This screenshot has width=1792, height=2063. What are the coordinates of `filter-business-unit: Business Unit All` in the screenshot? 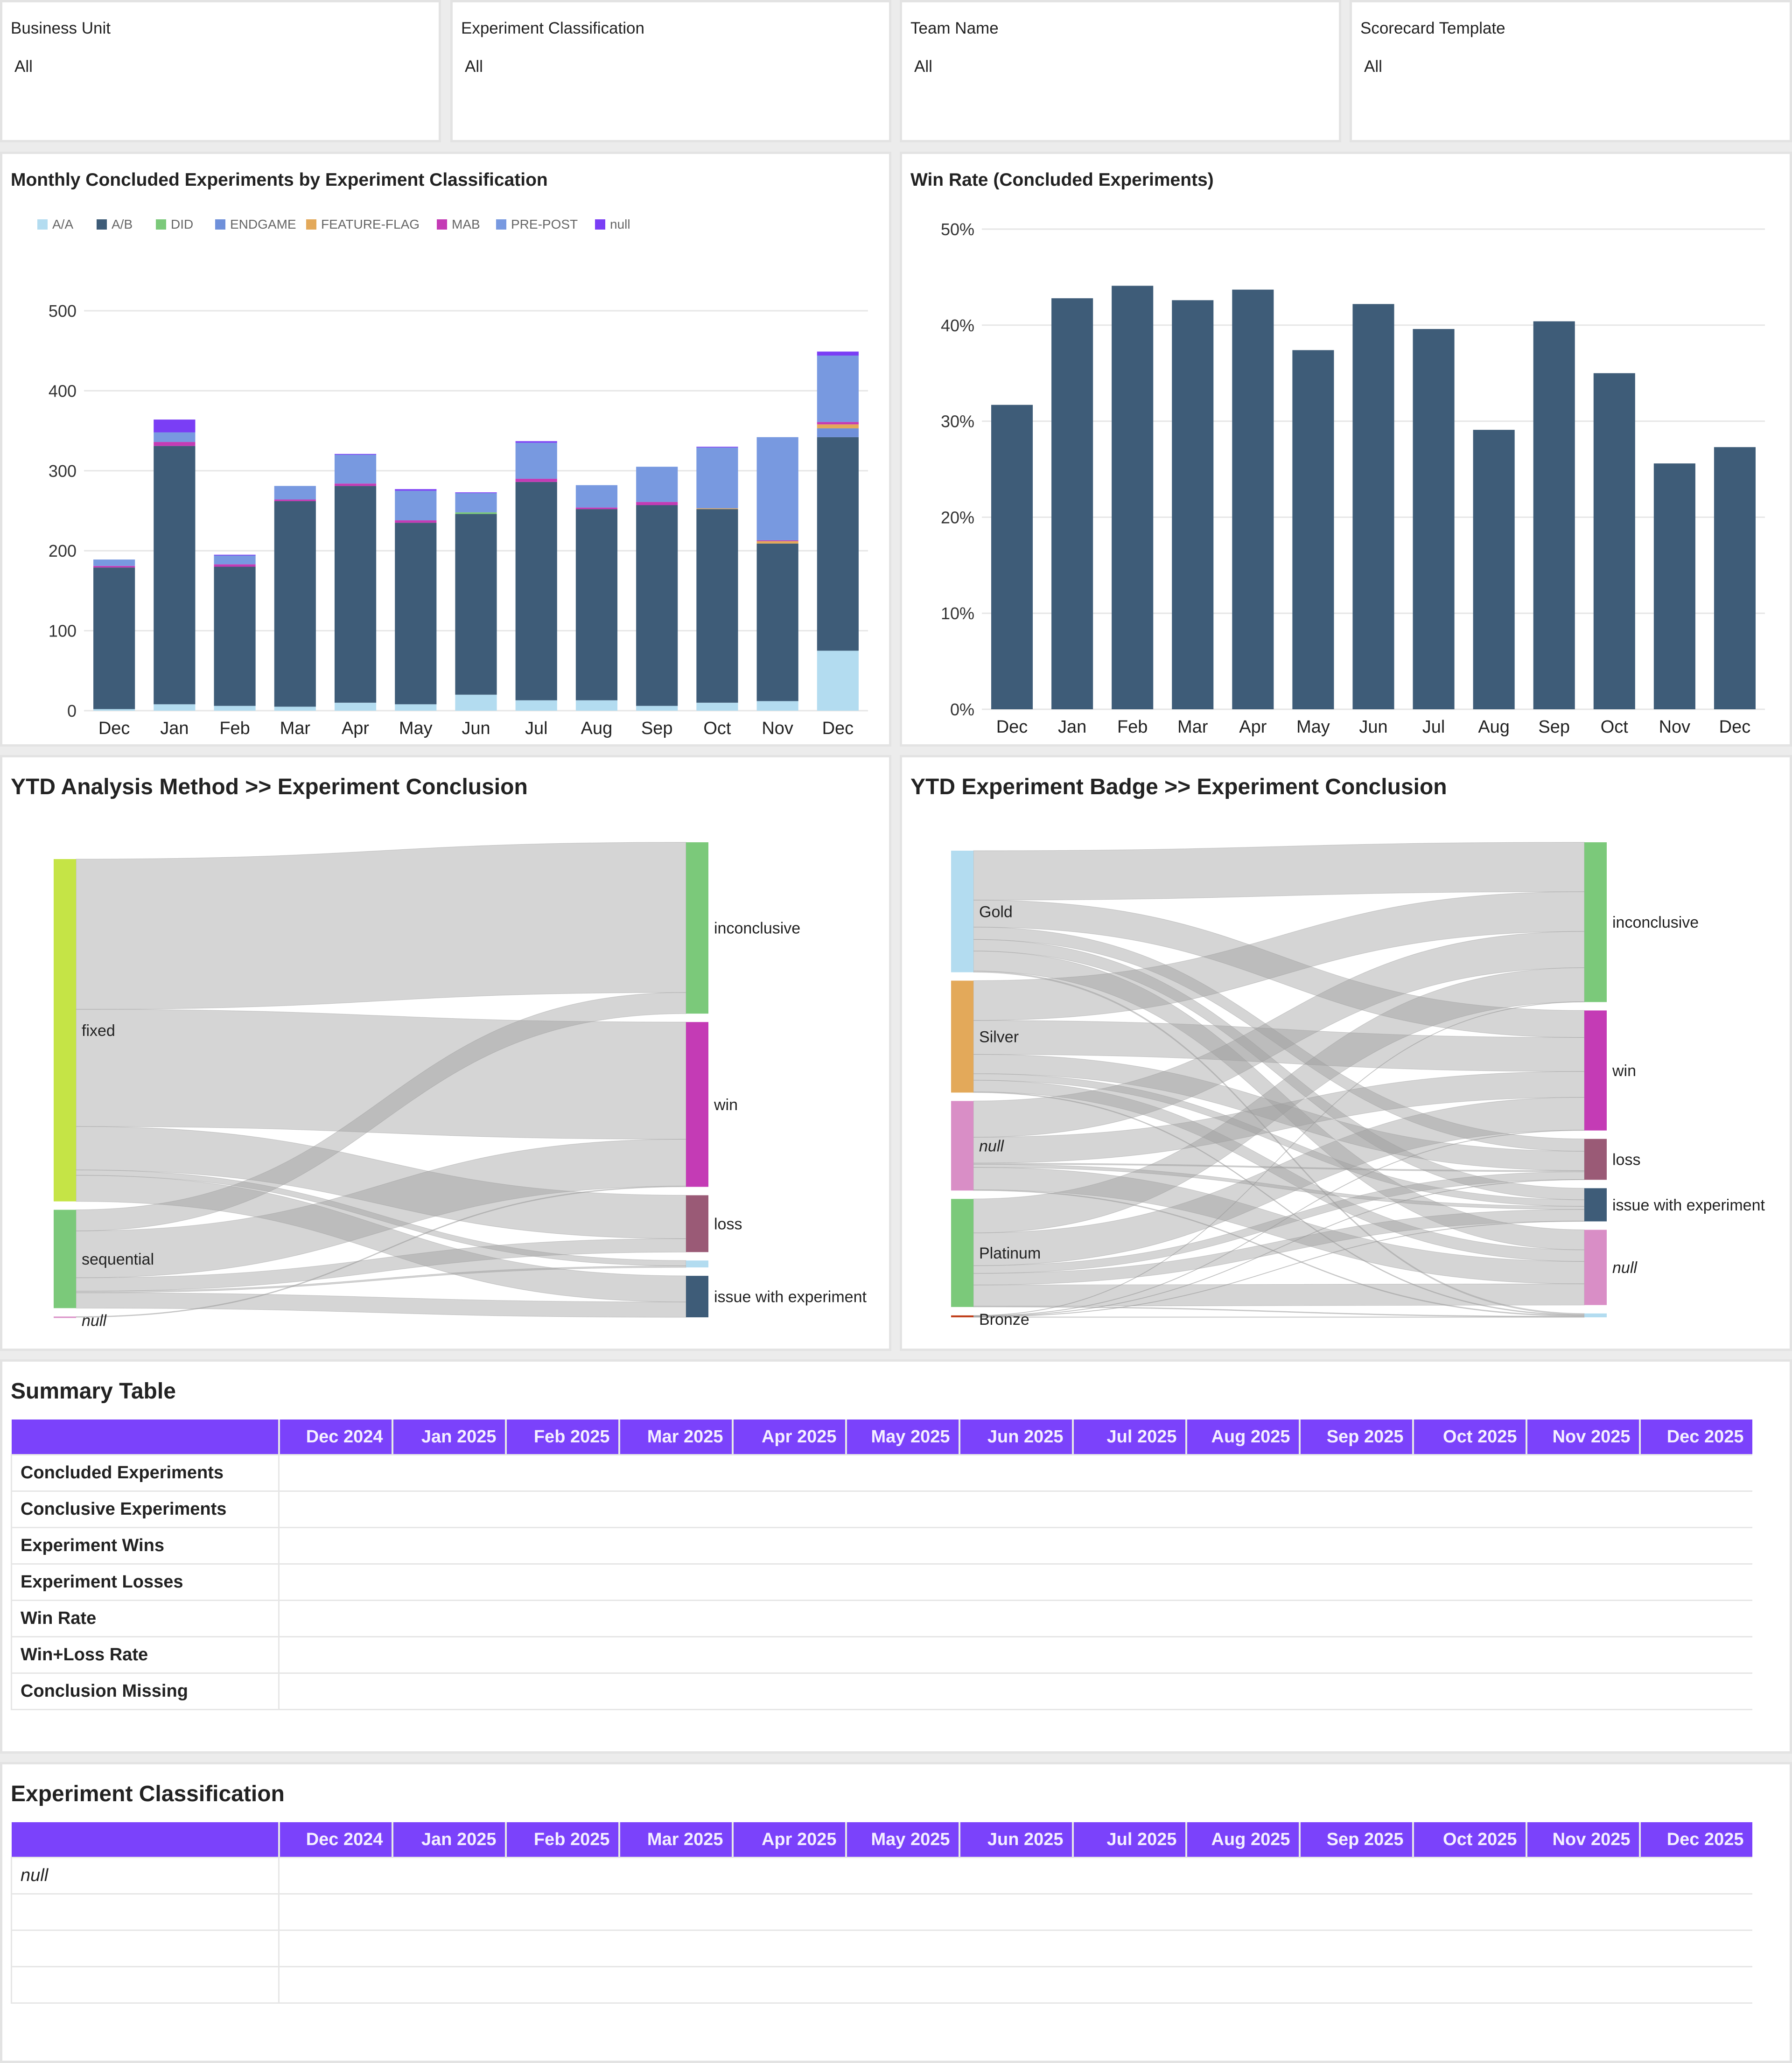 It's located at (220, 71).